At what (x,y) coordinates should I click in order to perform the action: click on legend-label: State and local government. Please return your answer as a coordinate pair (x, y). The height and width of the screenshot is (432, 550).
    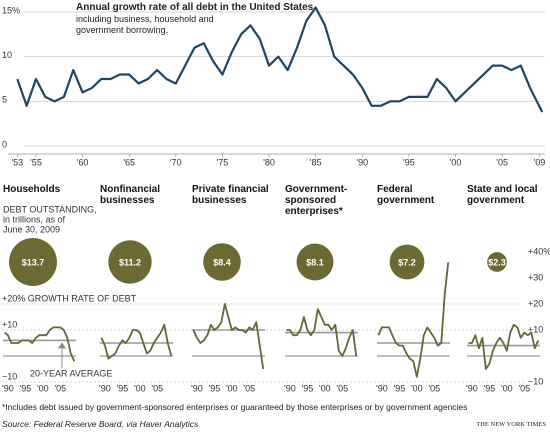
    Looking at the image, I should click on (502, 195).